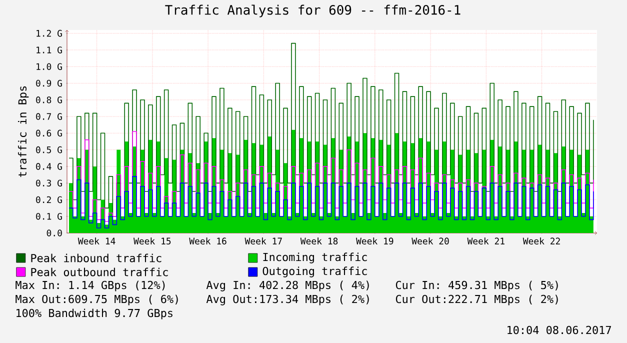  What do you see at coordinates (49, 83) in the screenshot?
I see `y-tick-label: 0.9 G` at bounding box center [49, 83].